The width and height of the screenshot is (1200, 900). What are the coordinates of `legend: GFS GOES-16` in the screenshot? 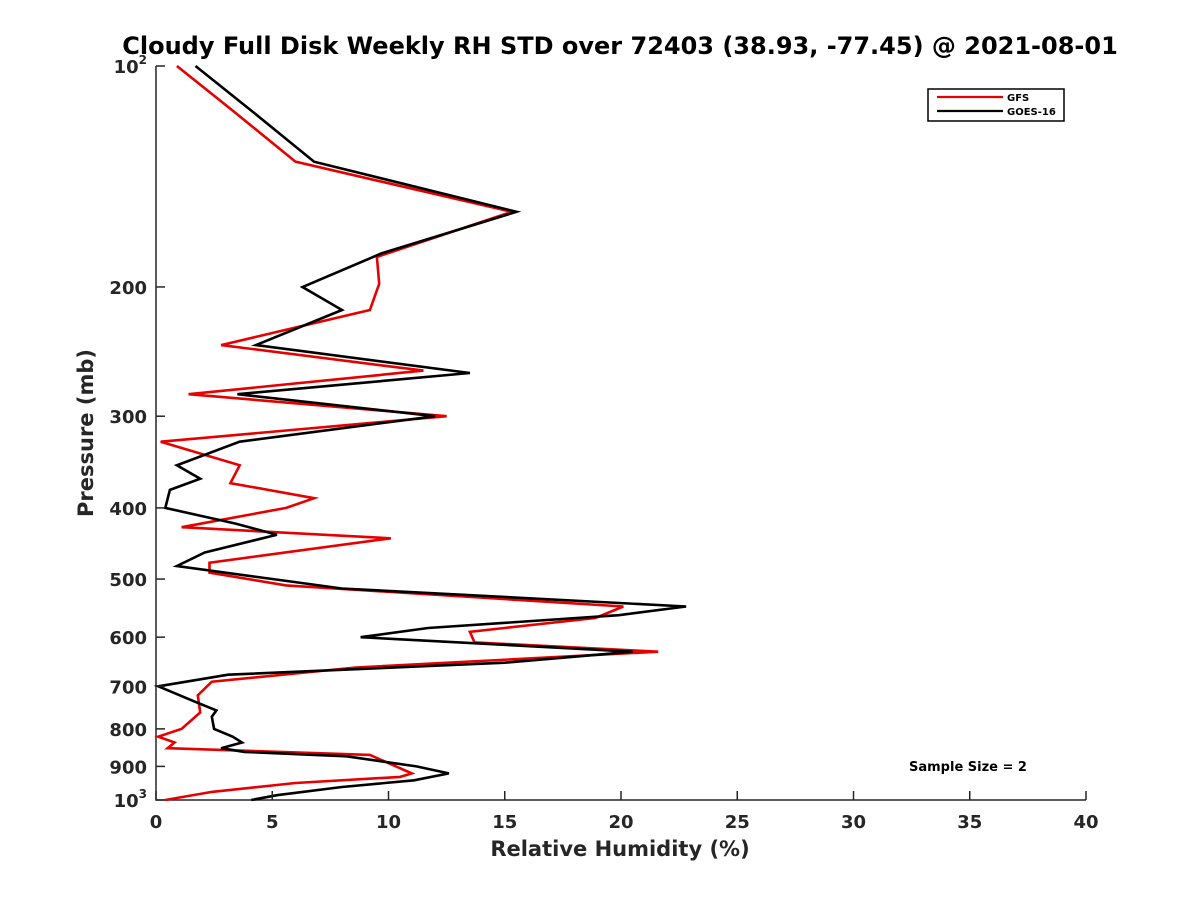 It's located at (996, 105).